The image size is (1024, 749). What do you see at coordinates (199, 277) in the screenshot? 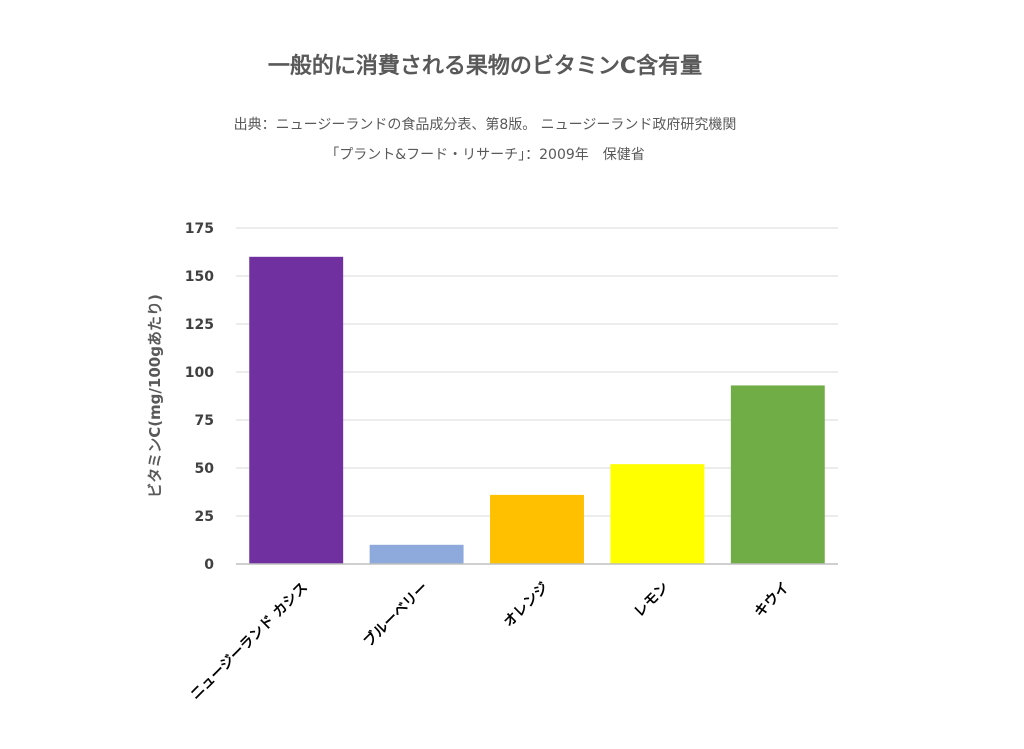
I see `y-tick-label: 150` at bounding box center [199, 277].